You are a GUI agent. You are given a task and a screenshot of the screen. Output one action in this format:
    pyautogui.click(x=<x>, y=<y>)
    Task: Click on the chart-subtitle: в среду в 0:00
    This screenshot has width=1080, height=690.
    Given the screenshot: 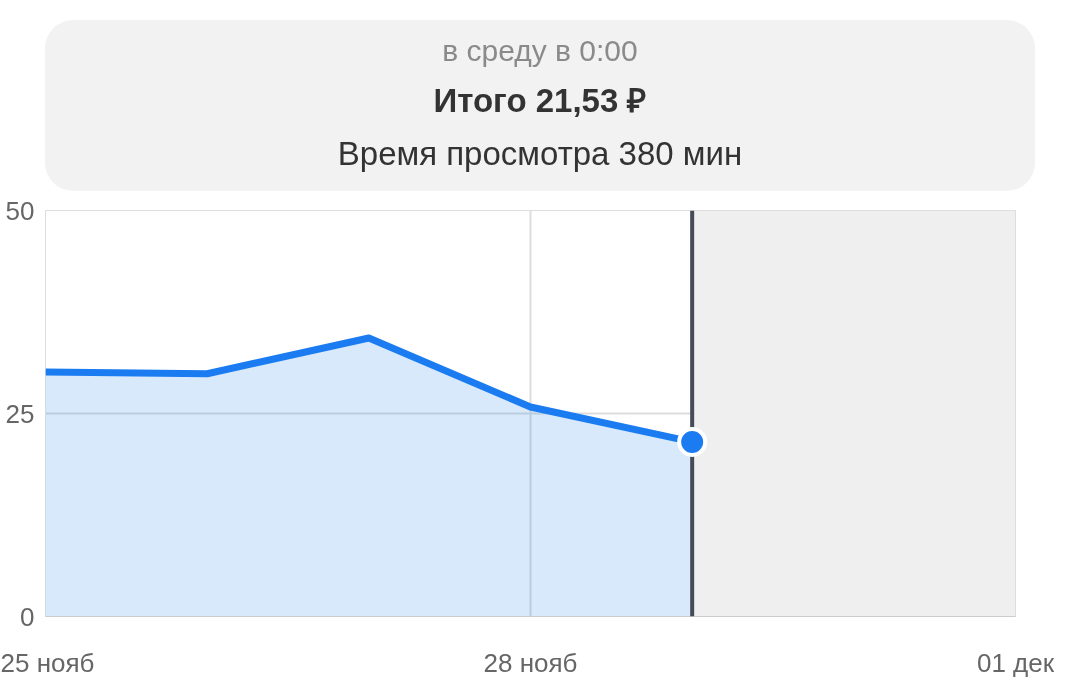 What is the action you would take?
    pyautogui.click(x=540, y=51)
    